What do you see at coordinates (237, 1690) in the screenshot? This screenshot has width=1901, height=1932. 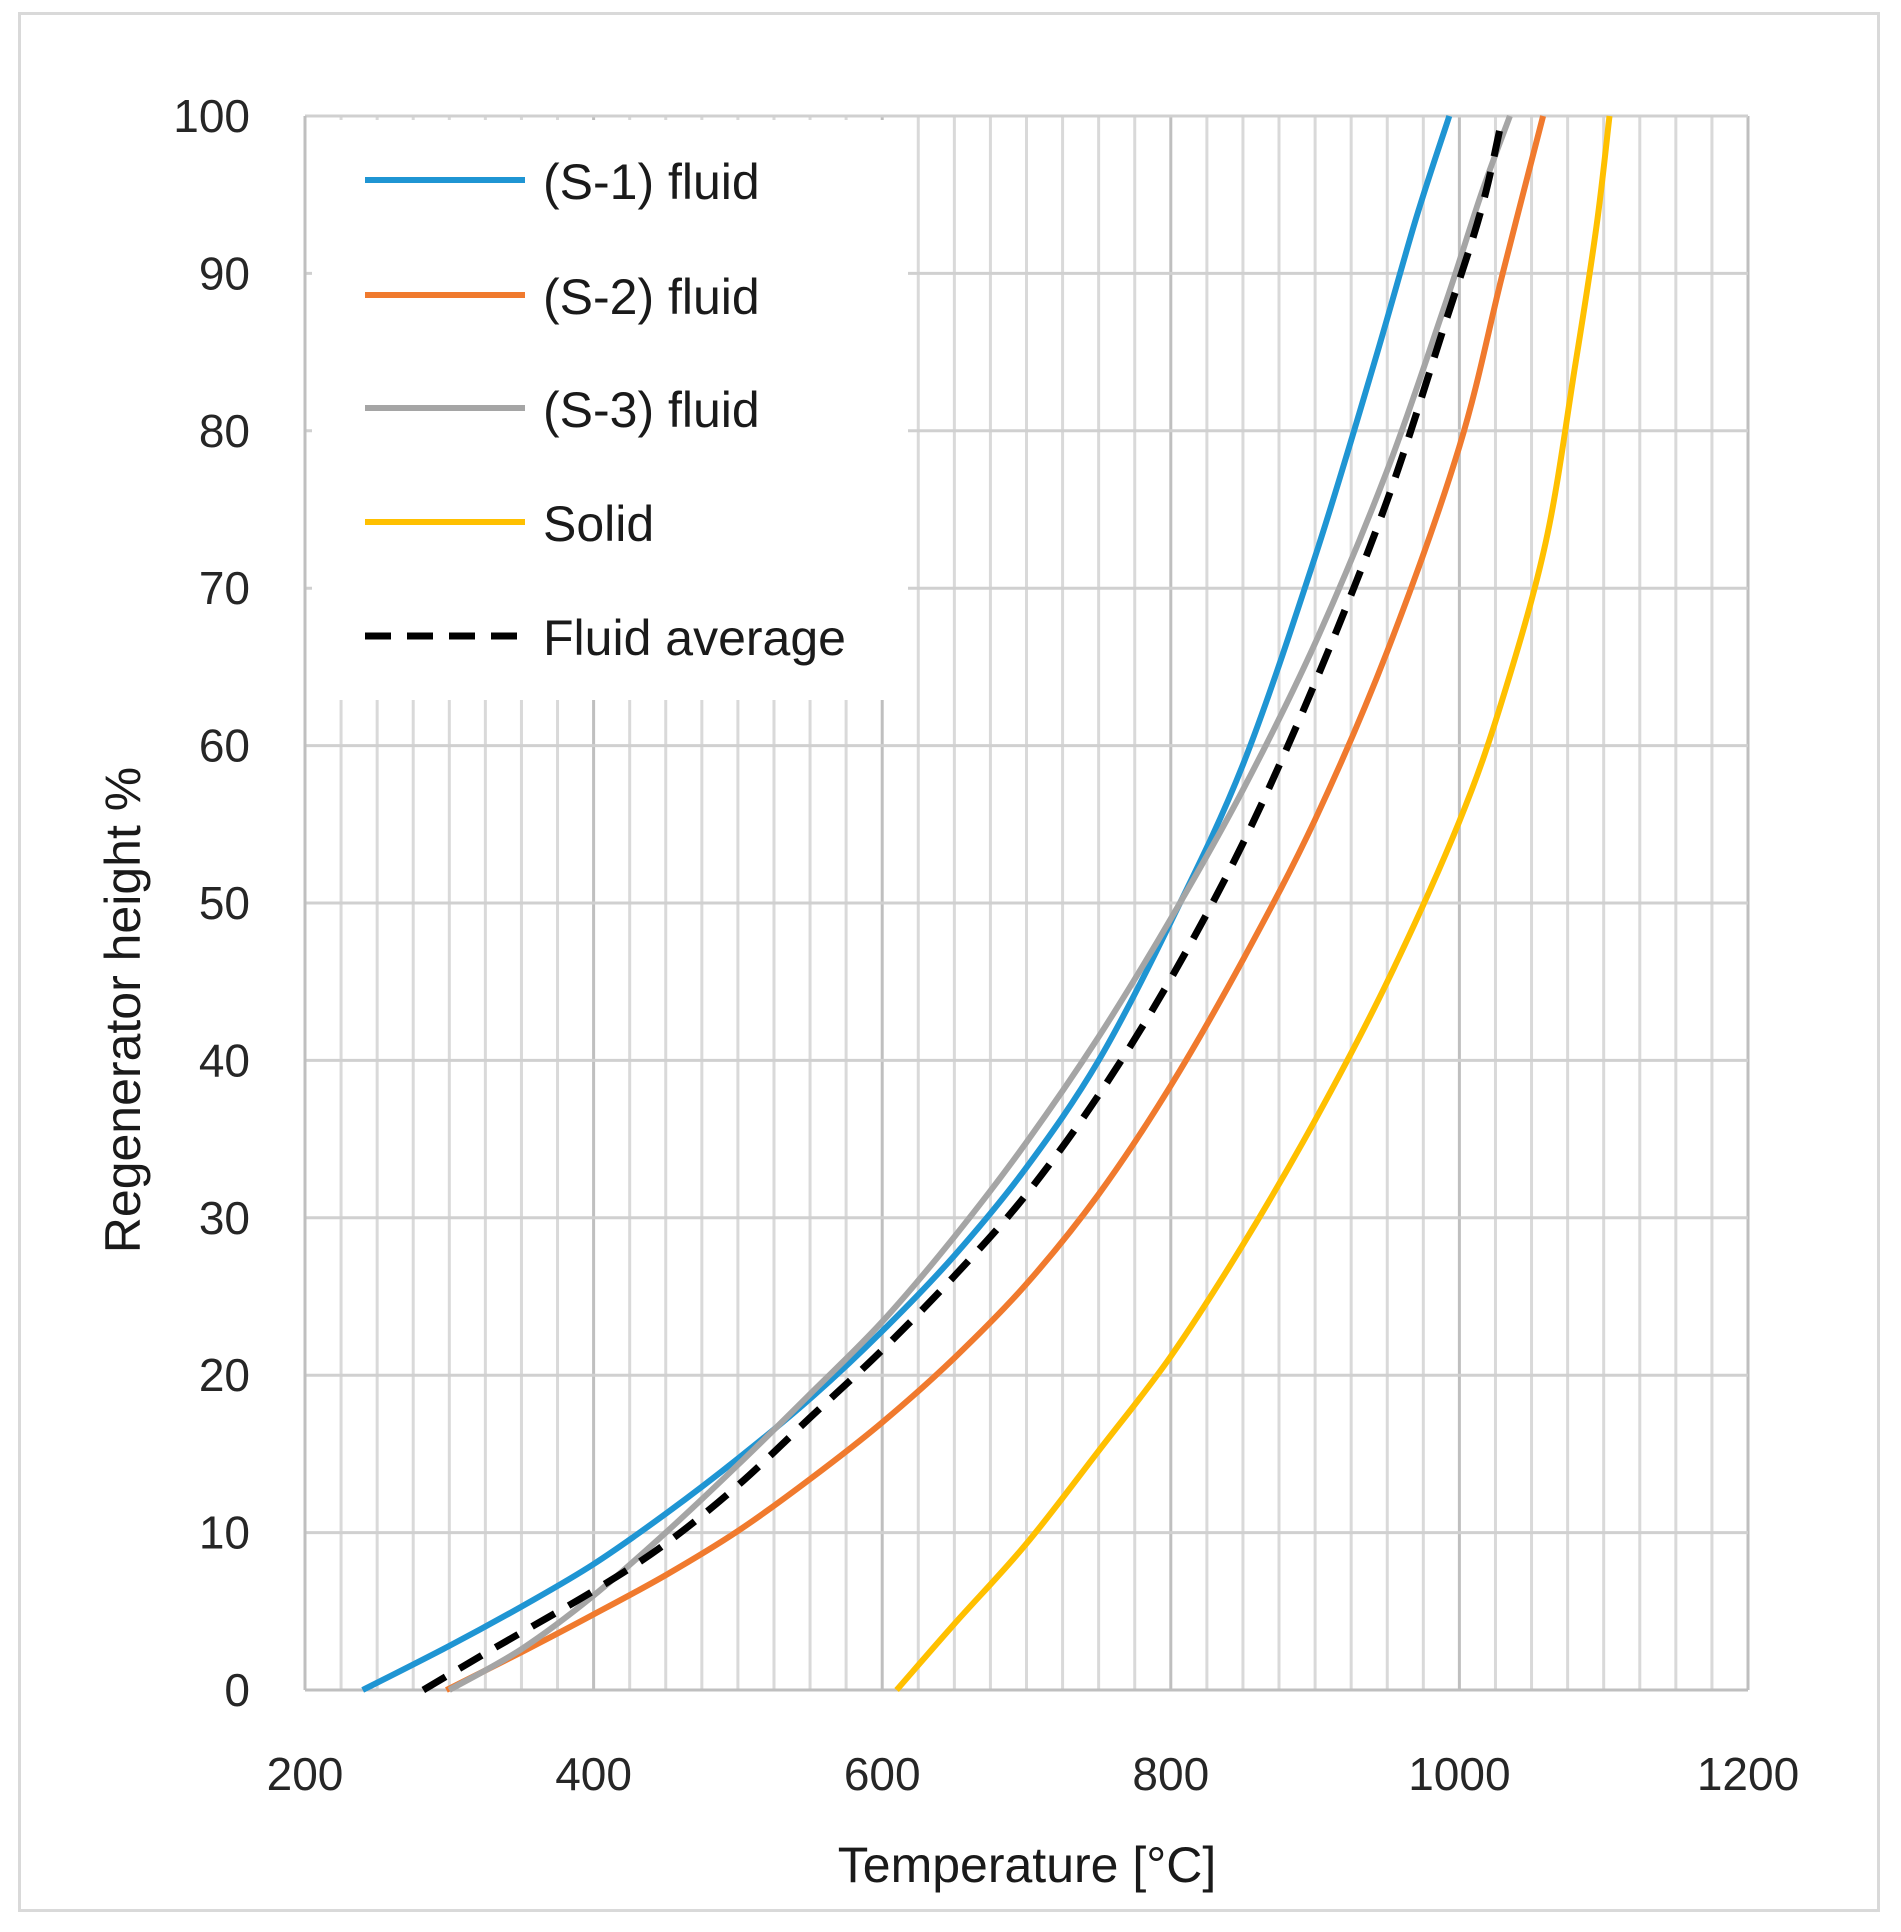 I see `y-tick-label: 0` at bounding box center [237, 1690].